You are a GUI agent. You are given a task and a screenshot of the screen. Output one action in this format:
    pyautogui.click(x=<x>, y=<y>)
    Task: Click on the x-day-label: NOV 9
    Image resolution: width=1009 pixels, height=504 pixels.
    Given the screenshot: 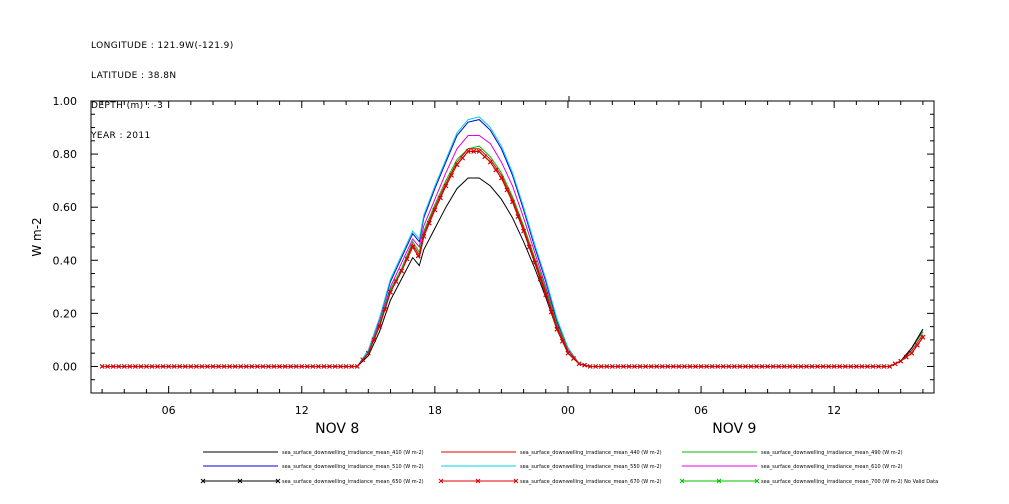 What is the action you would take?
    pyautogui.click(x=734, y=429)
    